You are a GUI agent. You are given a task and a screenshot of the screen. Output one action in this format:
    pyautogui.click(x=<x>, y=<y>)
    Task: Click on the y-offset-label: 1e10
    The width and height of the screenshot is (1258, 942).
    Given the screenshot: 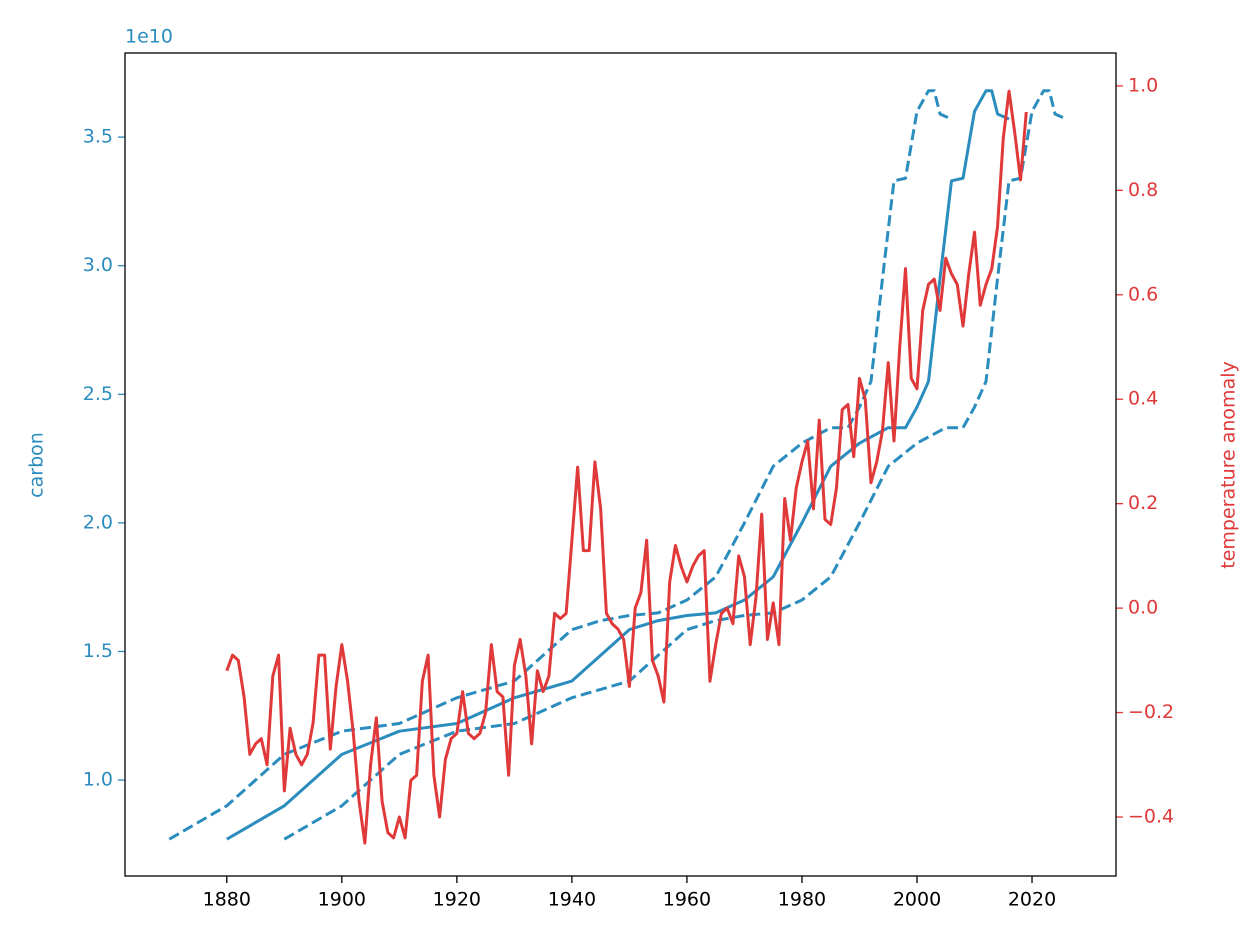 What is the action you would take?
    pyautogui.click(x=149, y=37)
    